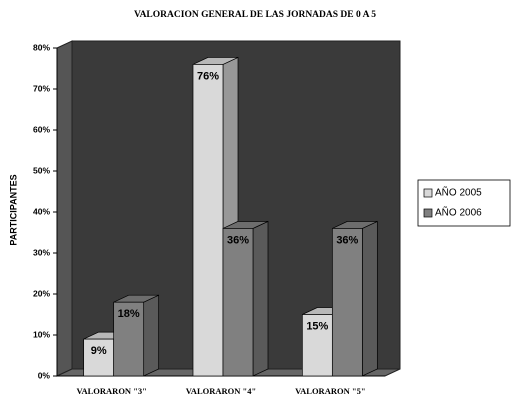  I want to click on data-label: 15%, so click(317, 326).